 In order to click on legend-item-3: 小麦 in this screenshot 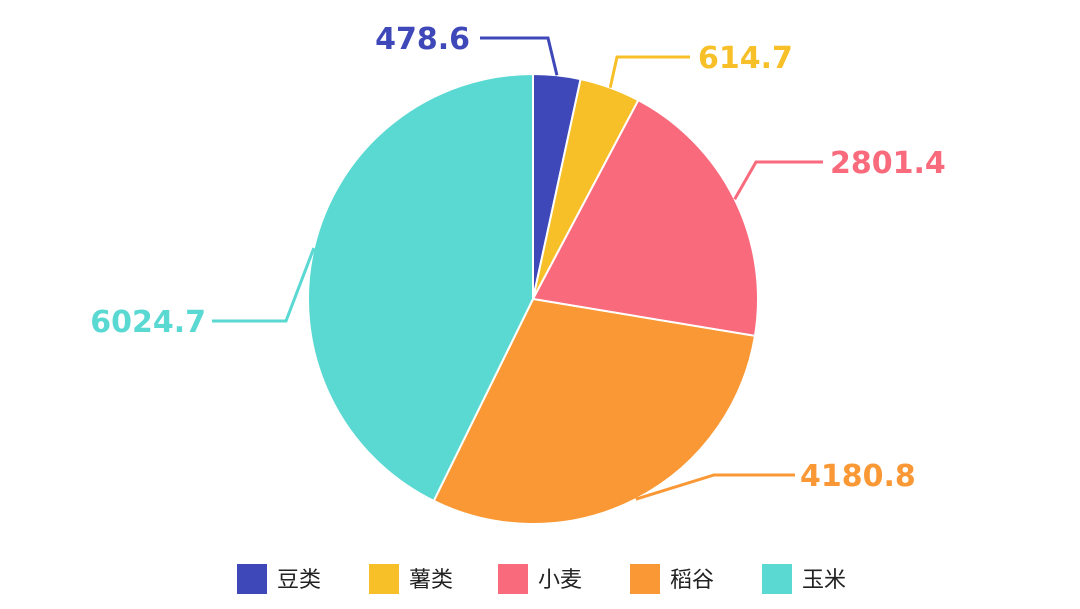, I will do `click(540, 579)`.